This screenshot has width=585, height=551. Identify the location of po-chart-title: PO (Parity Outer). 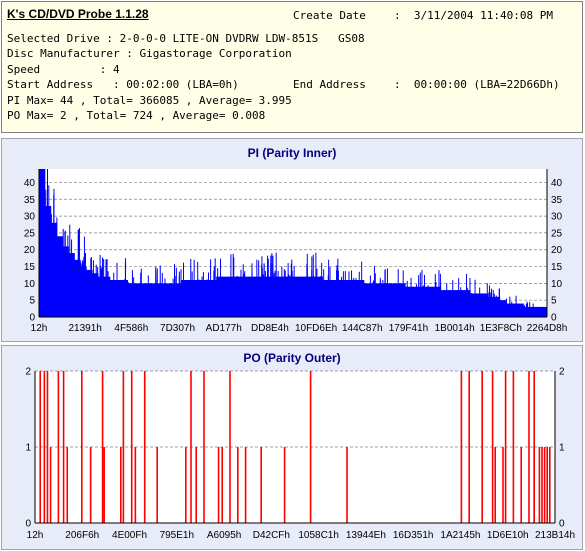
(292, 358).